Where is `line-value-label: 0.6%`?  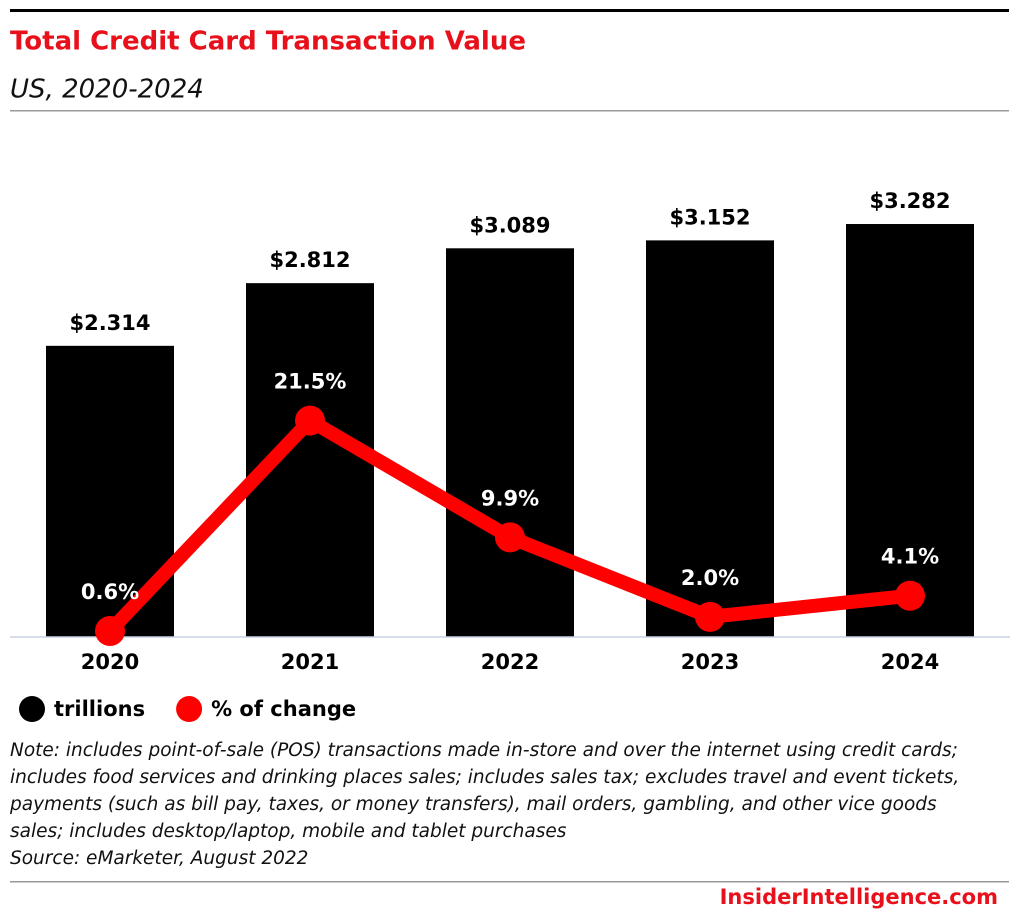 line-value-label: 0.6% is located at coordinates (110, 592).